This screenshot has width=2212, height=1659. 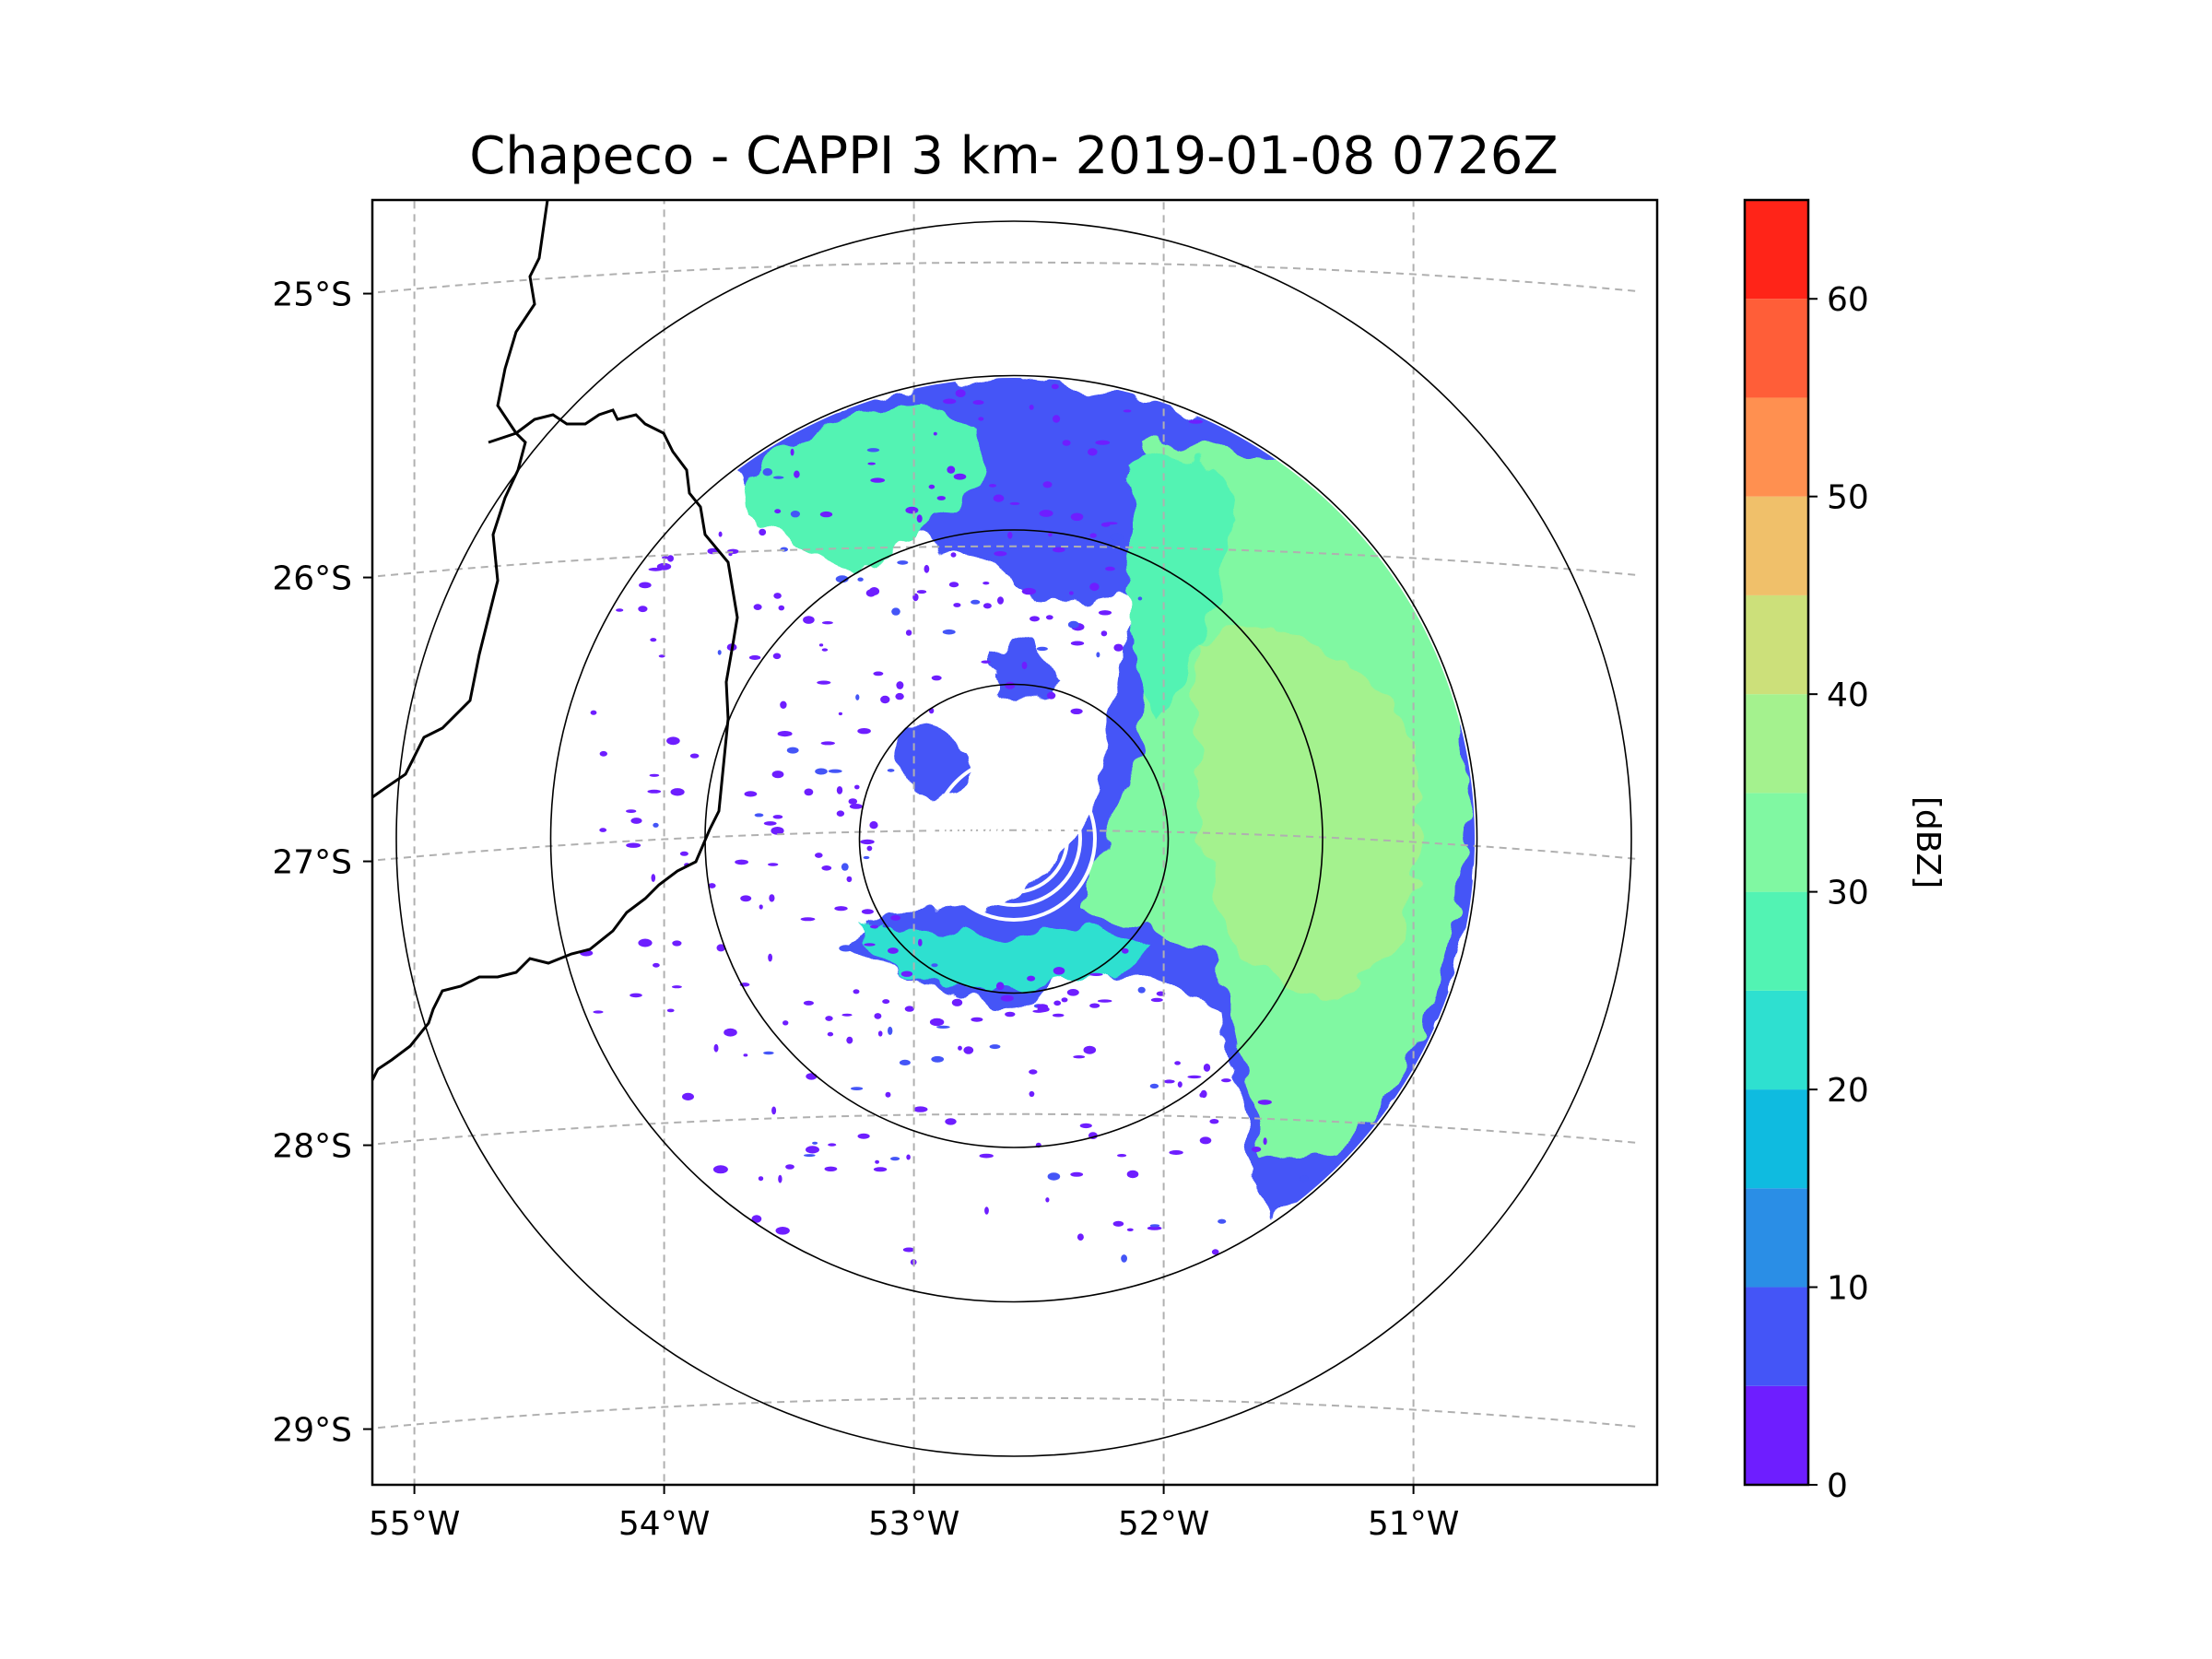 I want to click on echo-eastern-core, so click(x=1307, y=813).